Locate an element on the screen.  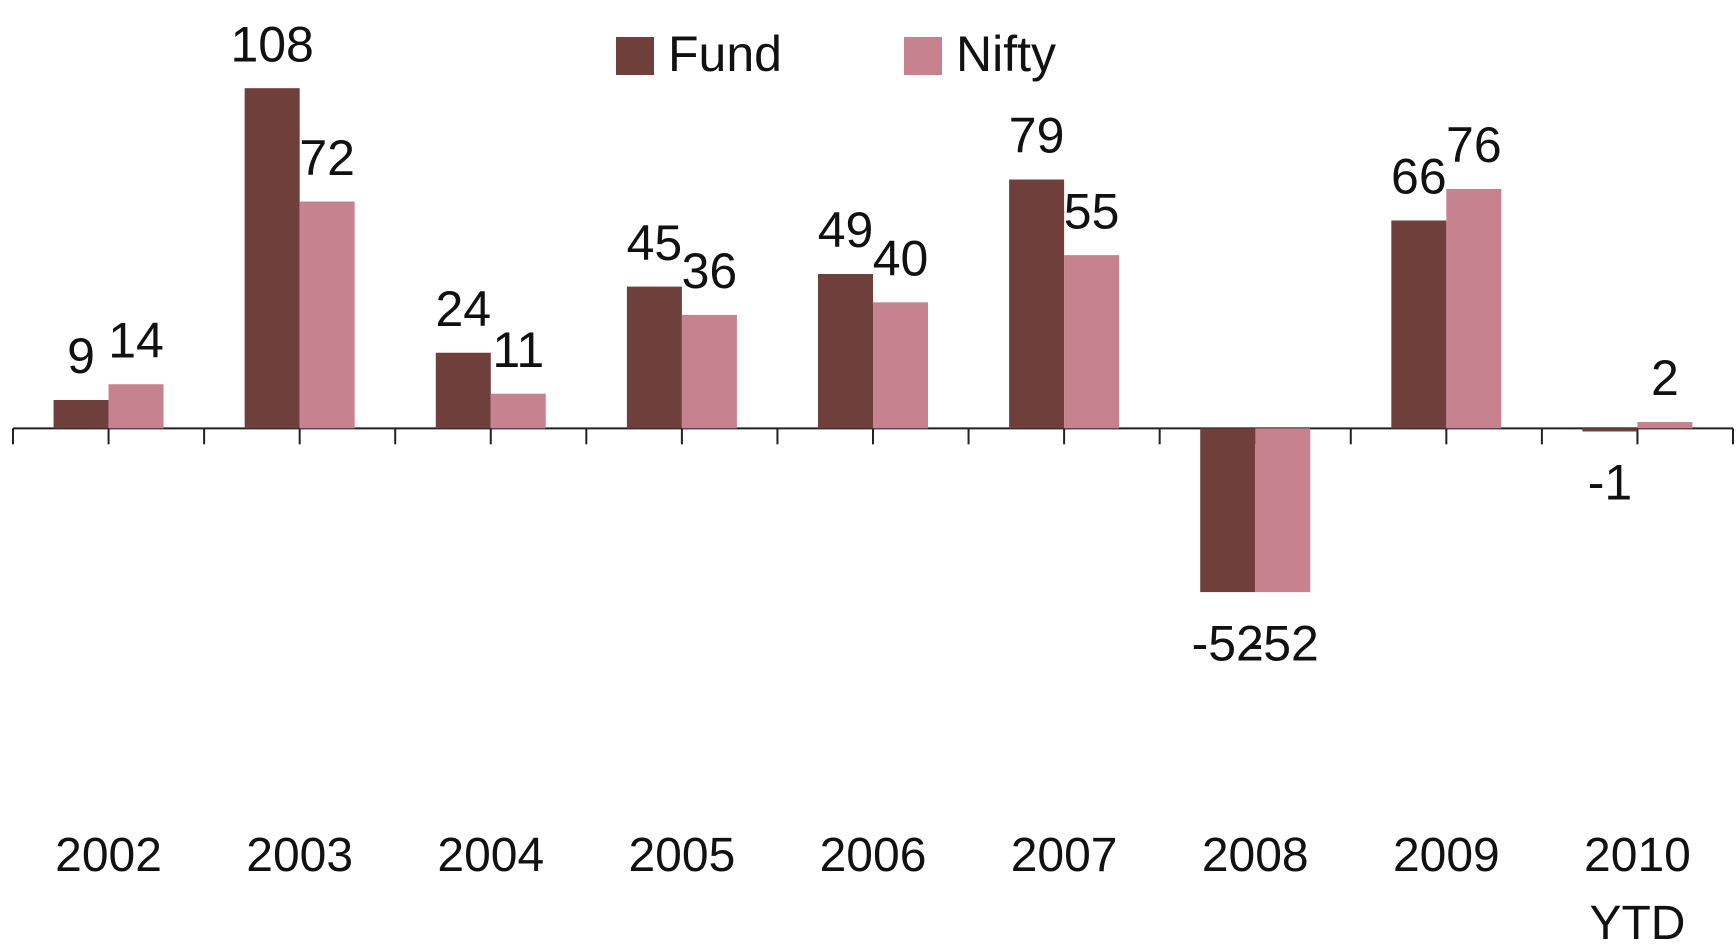
legend-label: Nifty is located at coordinates (1006, 54).